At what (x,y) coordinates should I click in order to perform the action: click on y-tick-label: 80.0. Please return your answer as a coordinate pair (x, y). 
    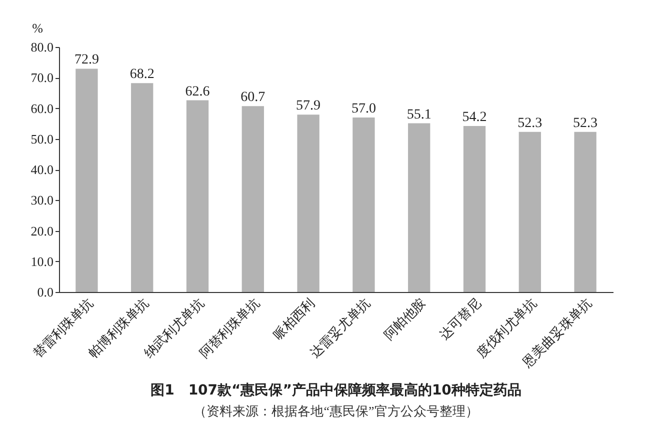
    Looking at the image, I should click on (42, 47).